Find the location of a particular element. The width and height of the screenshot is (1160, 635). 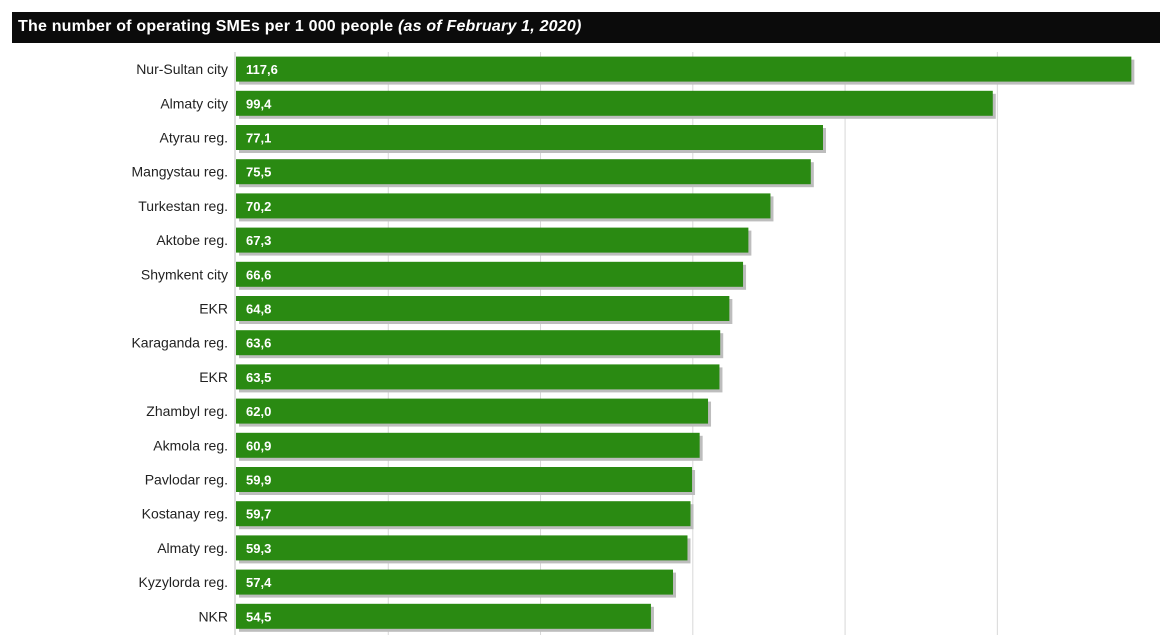

value-label: 59,9 is located at coordinates (258, 480).